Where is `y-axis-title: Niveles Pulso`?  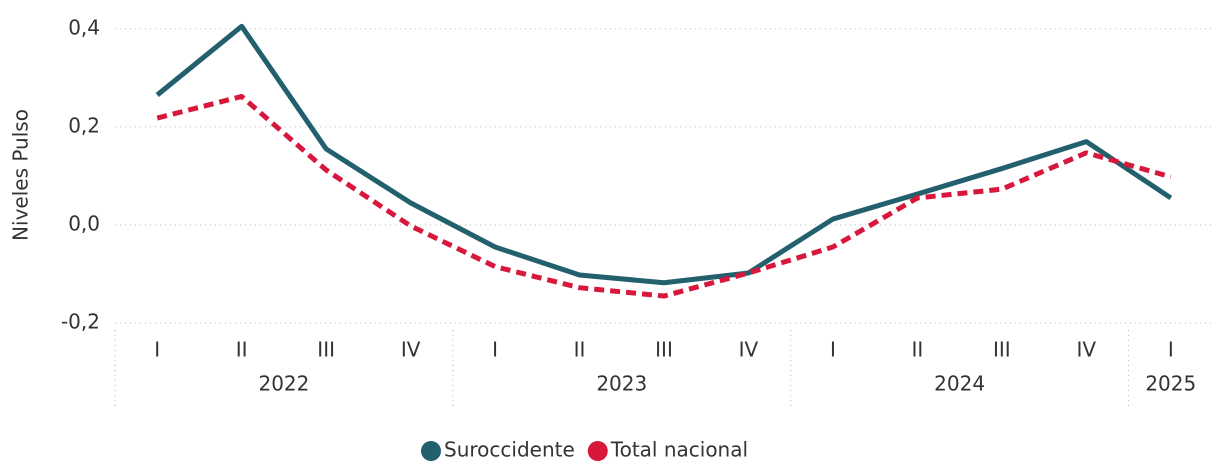
y-axis-title: Niveles Pulso is located at coordinates (21, 175).